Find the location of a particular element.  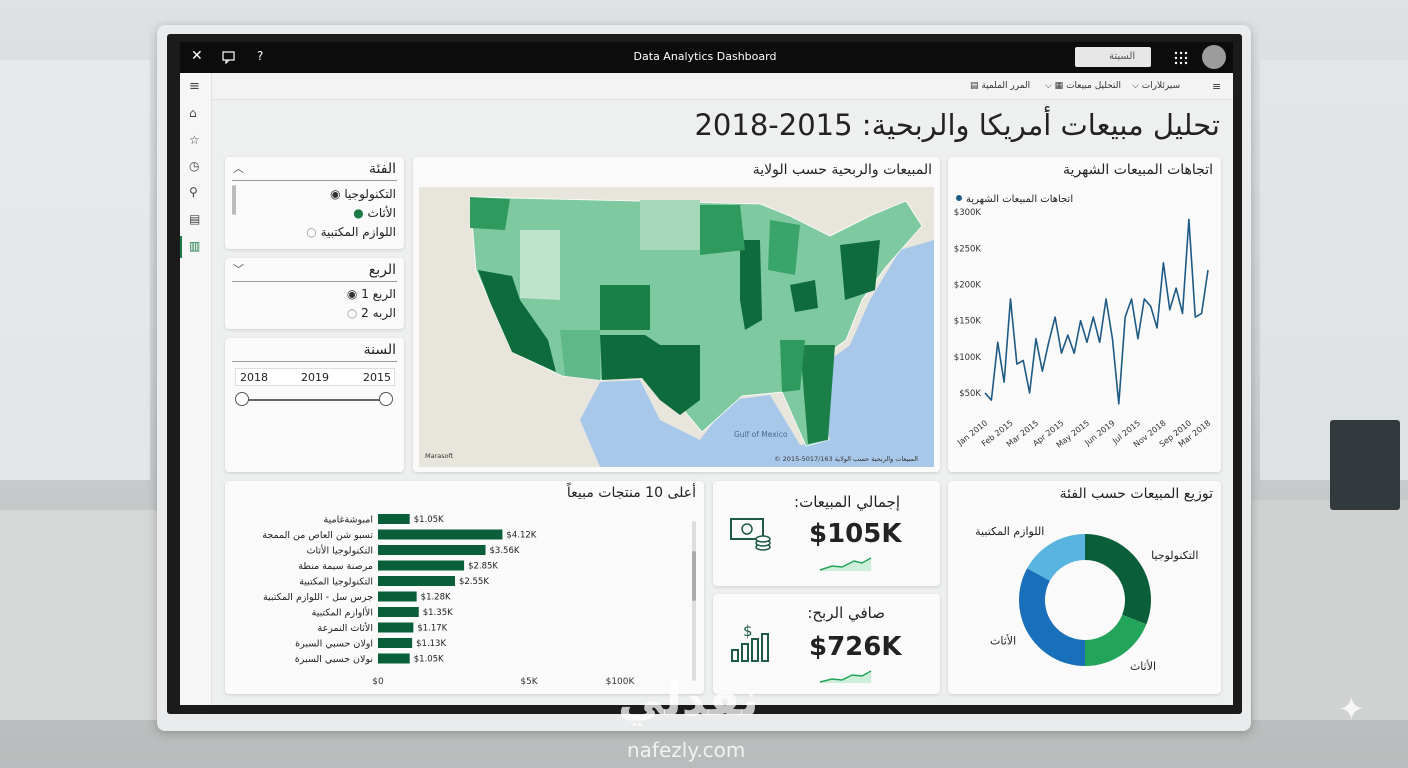

search-box: السبتة is located at coordinates (1113, 57).